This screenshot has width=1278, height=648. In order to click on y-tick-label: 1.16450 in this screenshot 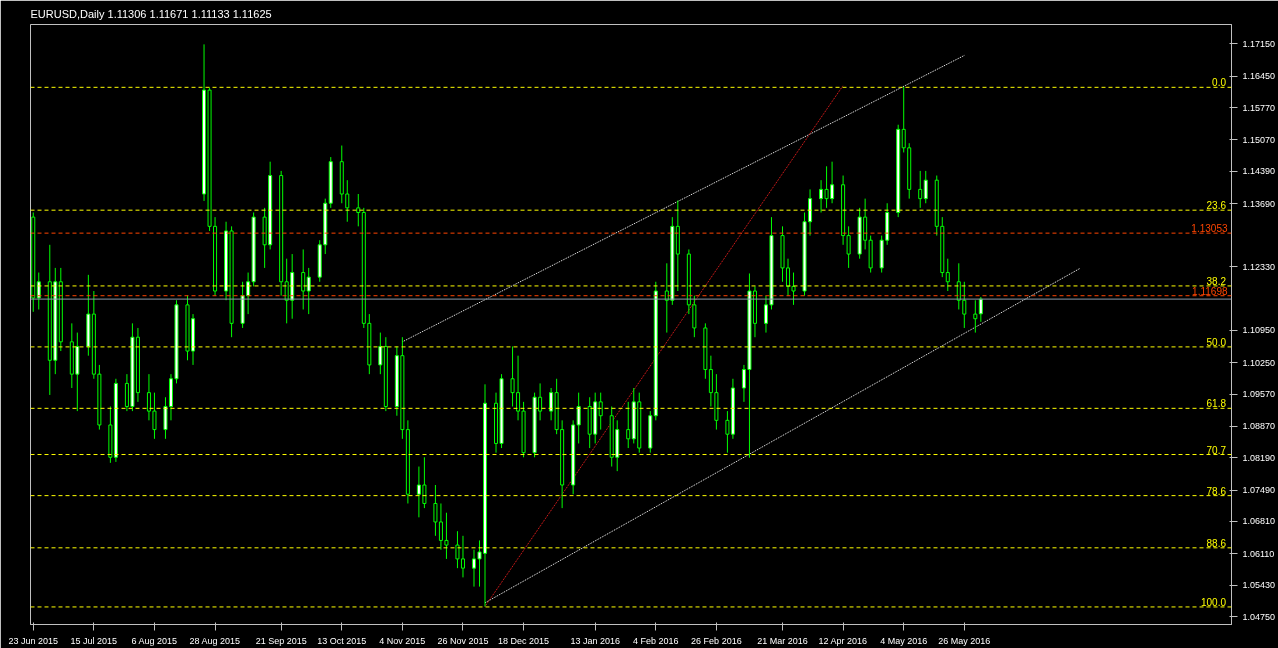, I will do `click(1259, 76)`.